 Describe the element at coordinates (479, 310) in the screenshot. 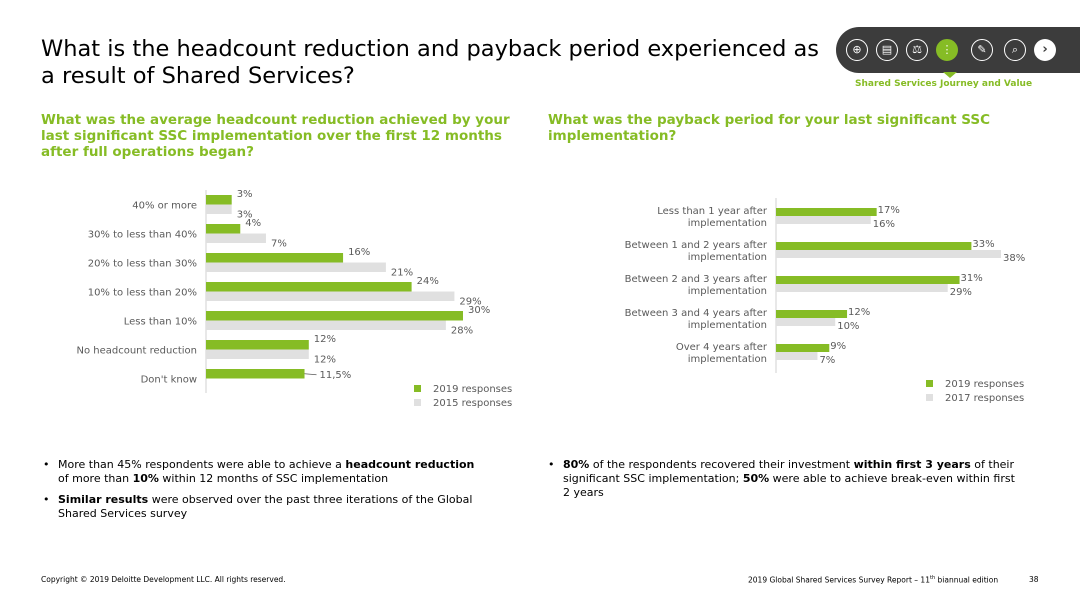

I see `data-label: 30%` at that location.